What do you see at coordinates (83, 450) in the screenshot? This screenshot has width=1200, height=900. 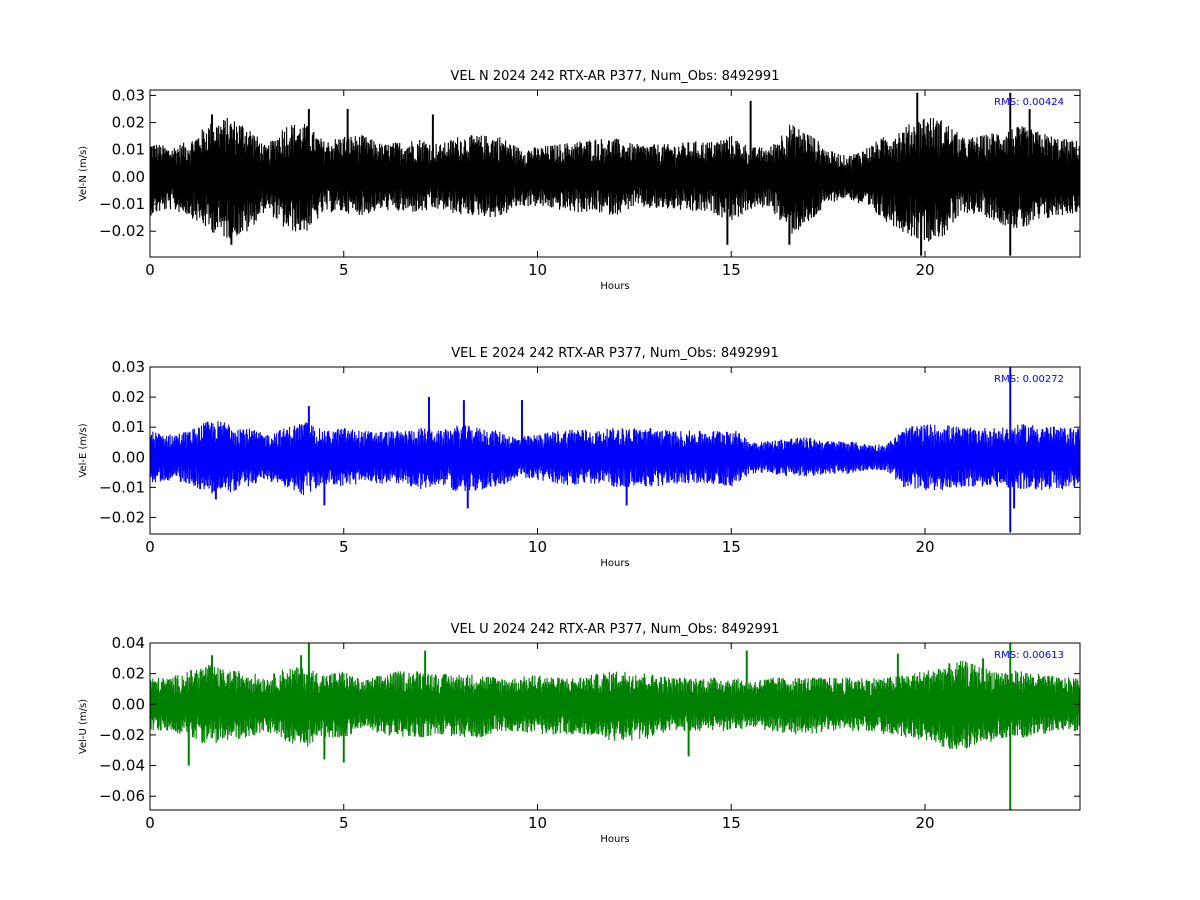 I see `y-axis-label: Vel-E (m/s)` at bounding box center [83, 450].